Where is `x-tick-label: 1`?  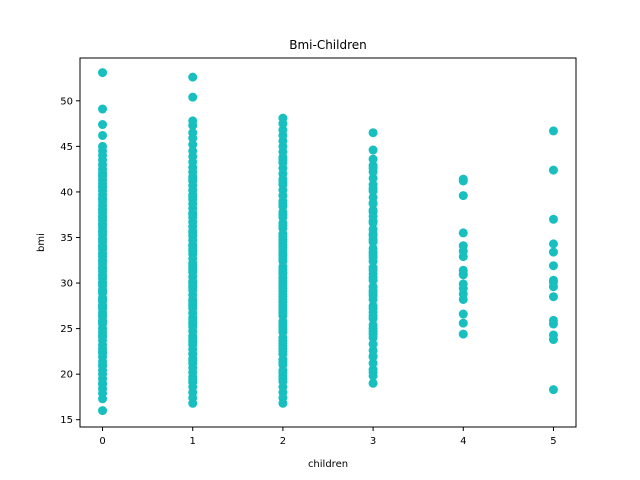 x-tick-label: 1 is located at coordinates (193, 441).